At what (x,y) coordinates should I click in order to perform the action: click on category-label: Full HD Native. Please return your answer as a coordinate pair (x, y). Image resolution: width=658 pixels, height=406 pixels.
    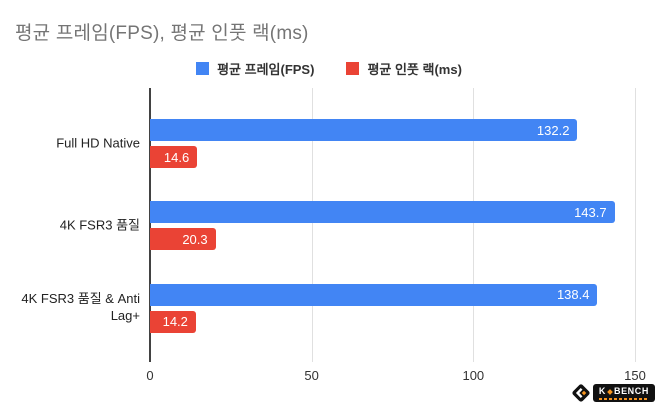
    Looking at the image, I should click on (98, 143).